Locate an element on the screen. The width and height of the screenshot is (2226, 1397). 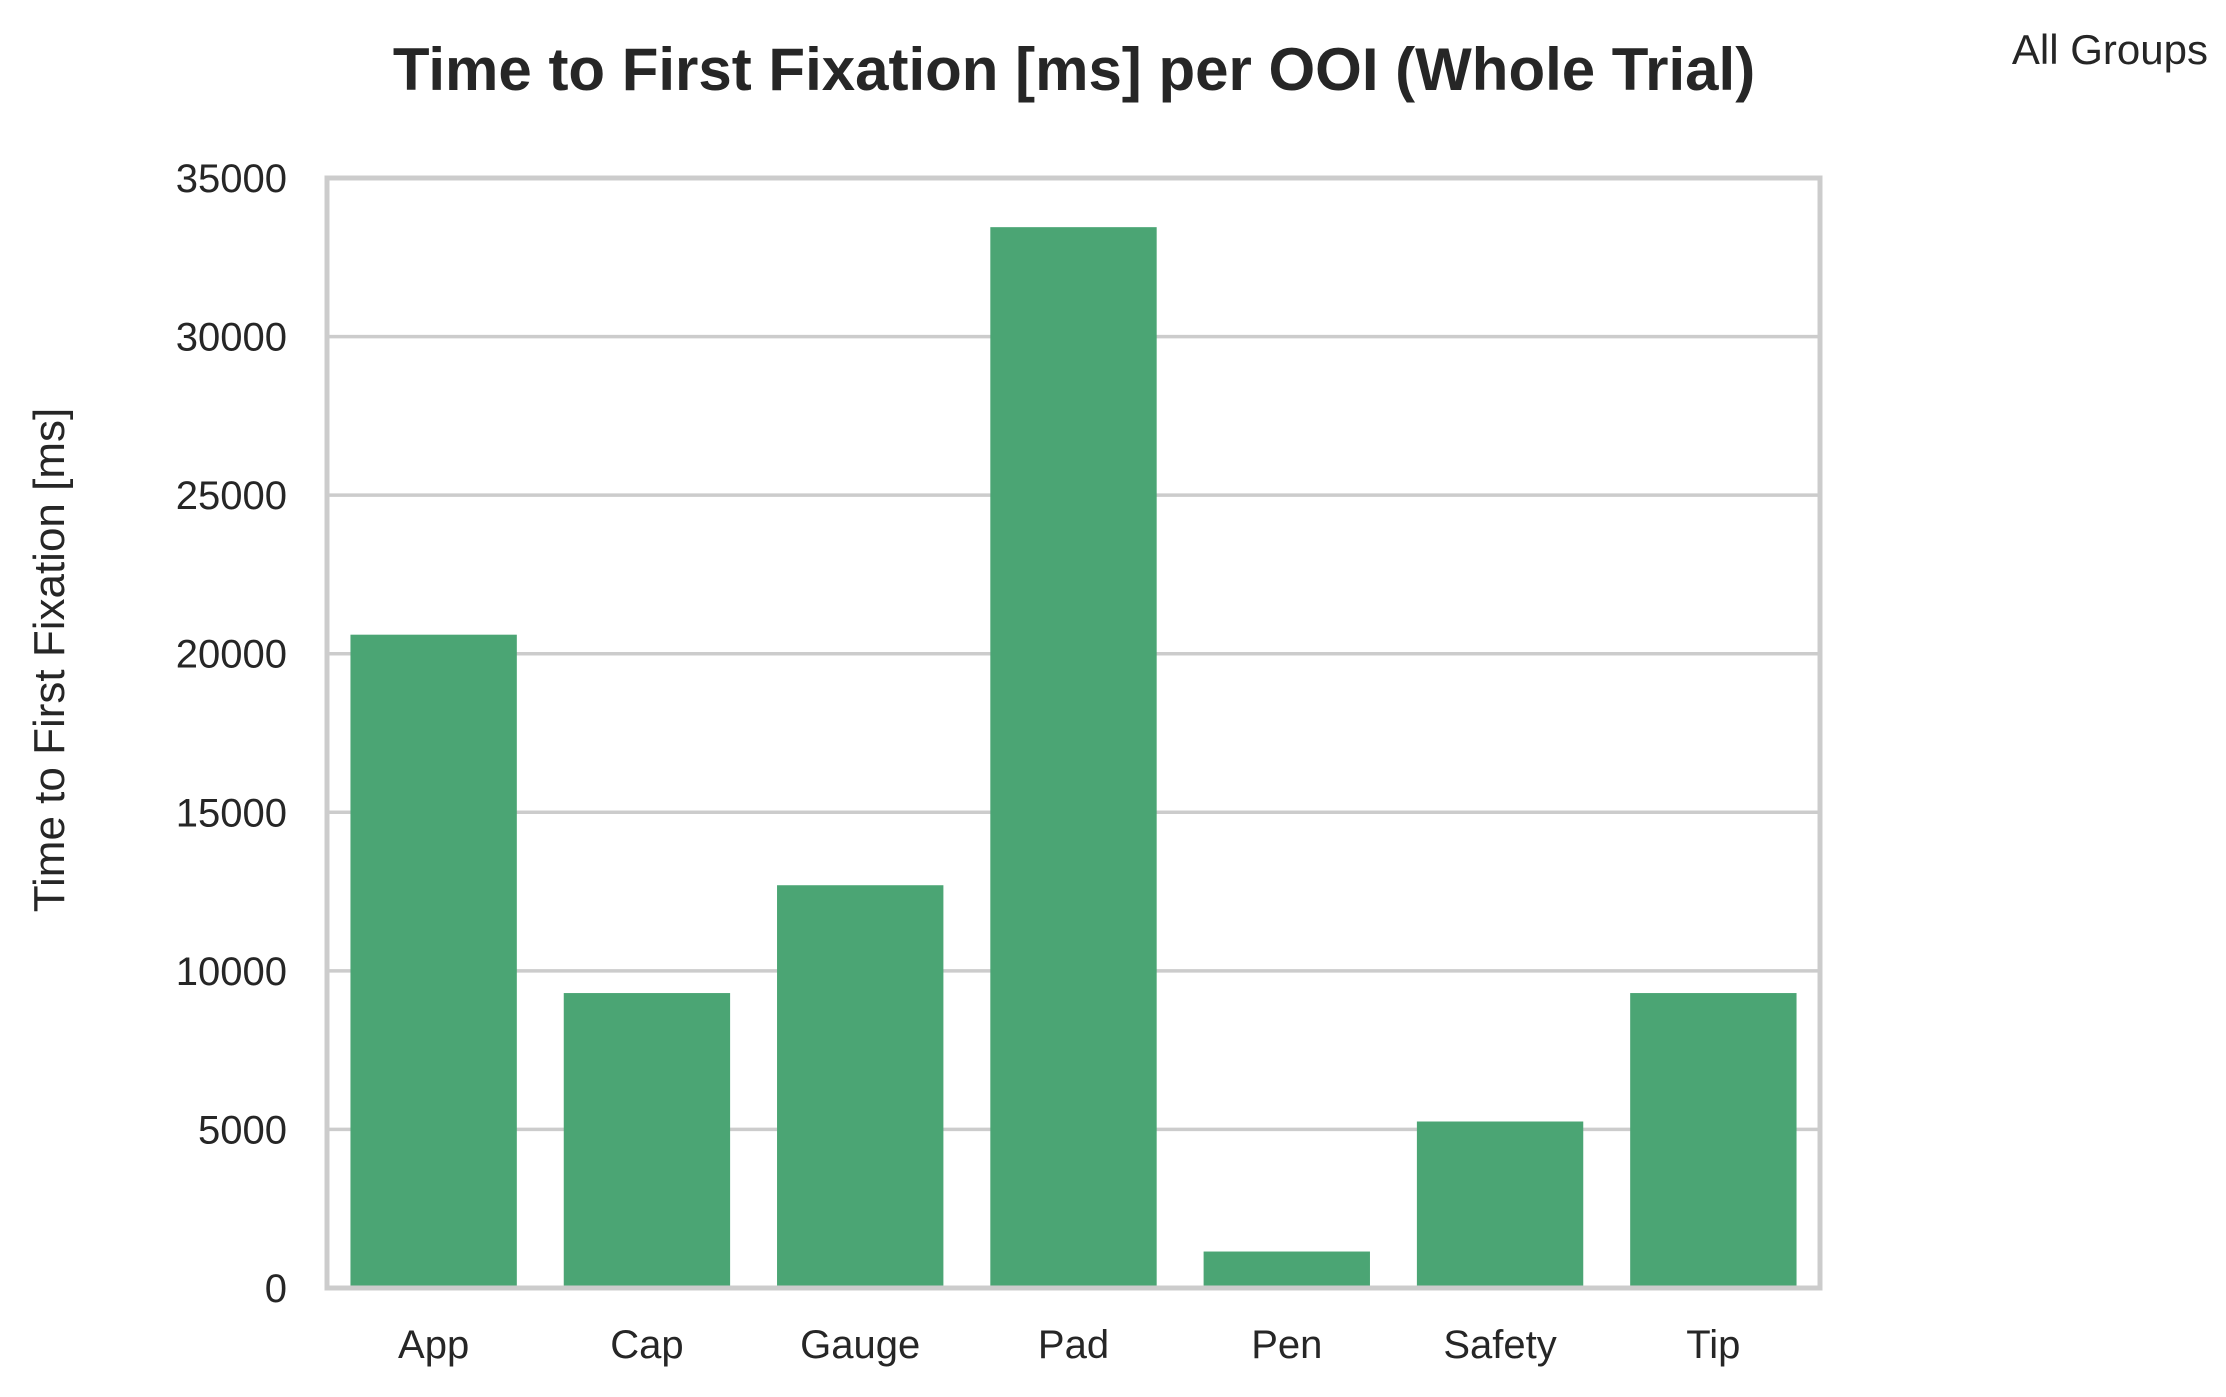
x-tick-label: Pen is located at coordinates (1286, 1345).